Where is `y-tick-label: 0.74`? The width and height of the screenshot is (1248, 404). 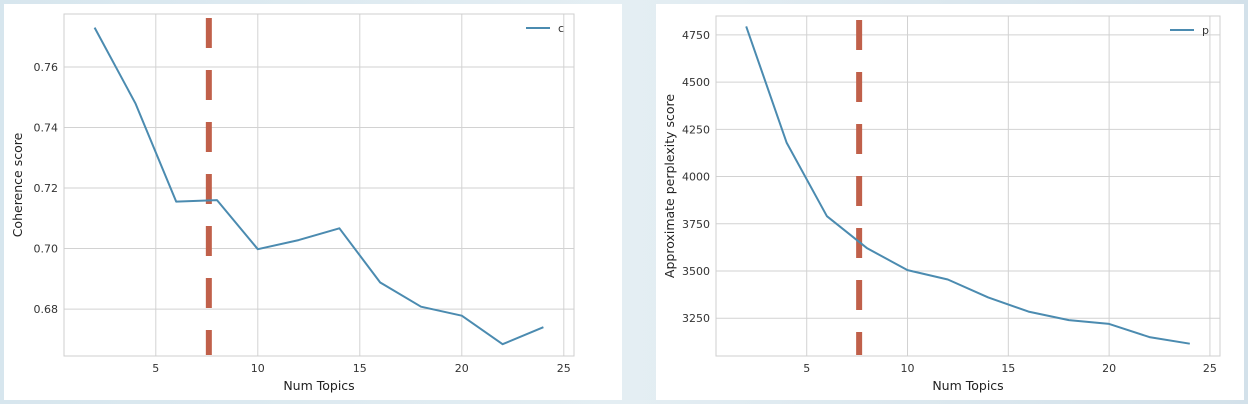 y-tick-label: 0.74 is located at coordinates (46, 127).